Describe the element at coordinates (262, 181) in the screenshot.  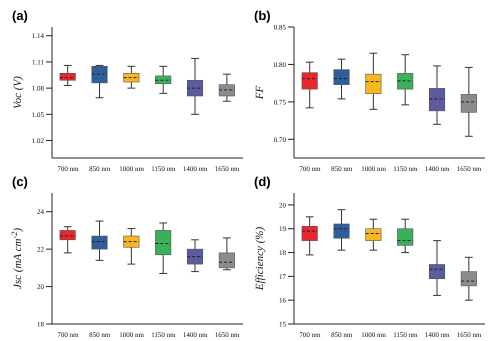
I see `chart-title: (d)` at that location.